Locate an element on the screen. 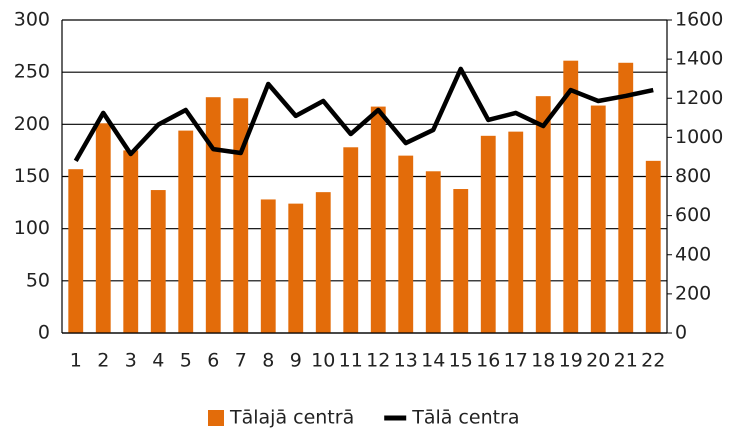 This screenshot has height=439, width=729. x-tick-label: 14 is located at coordinates (433, 361).